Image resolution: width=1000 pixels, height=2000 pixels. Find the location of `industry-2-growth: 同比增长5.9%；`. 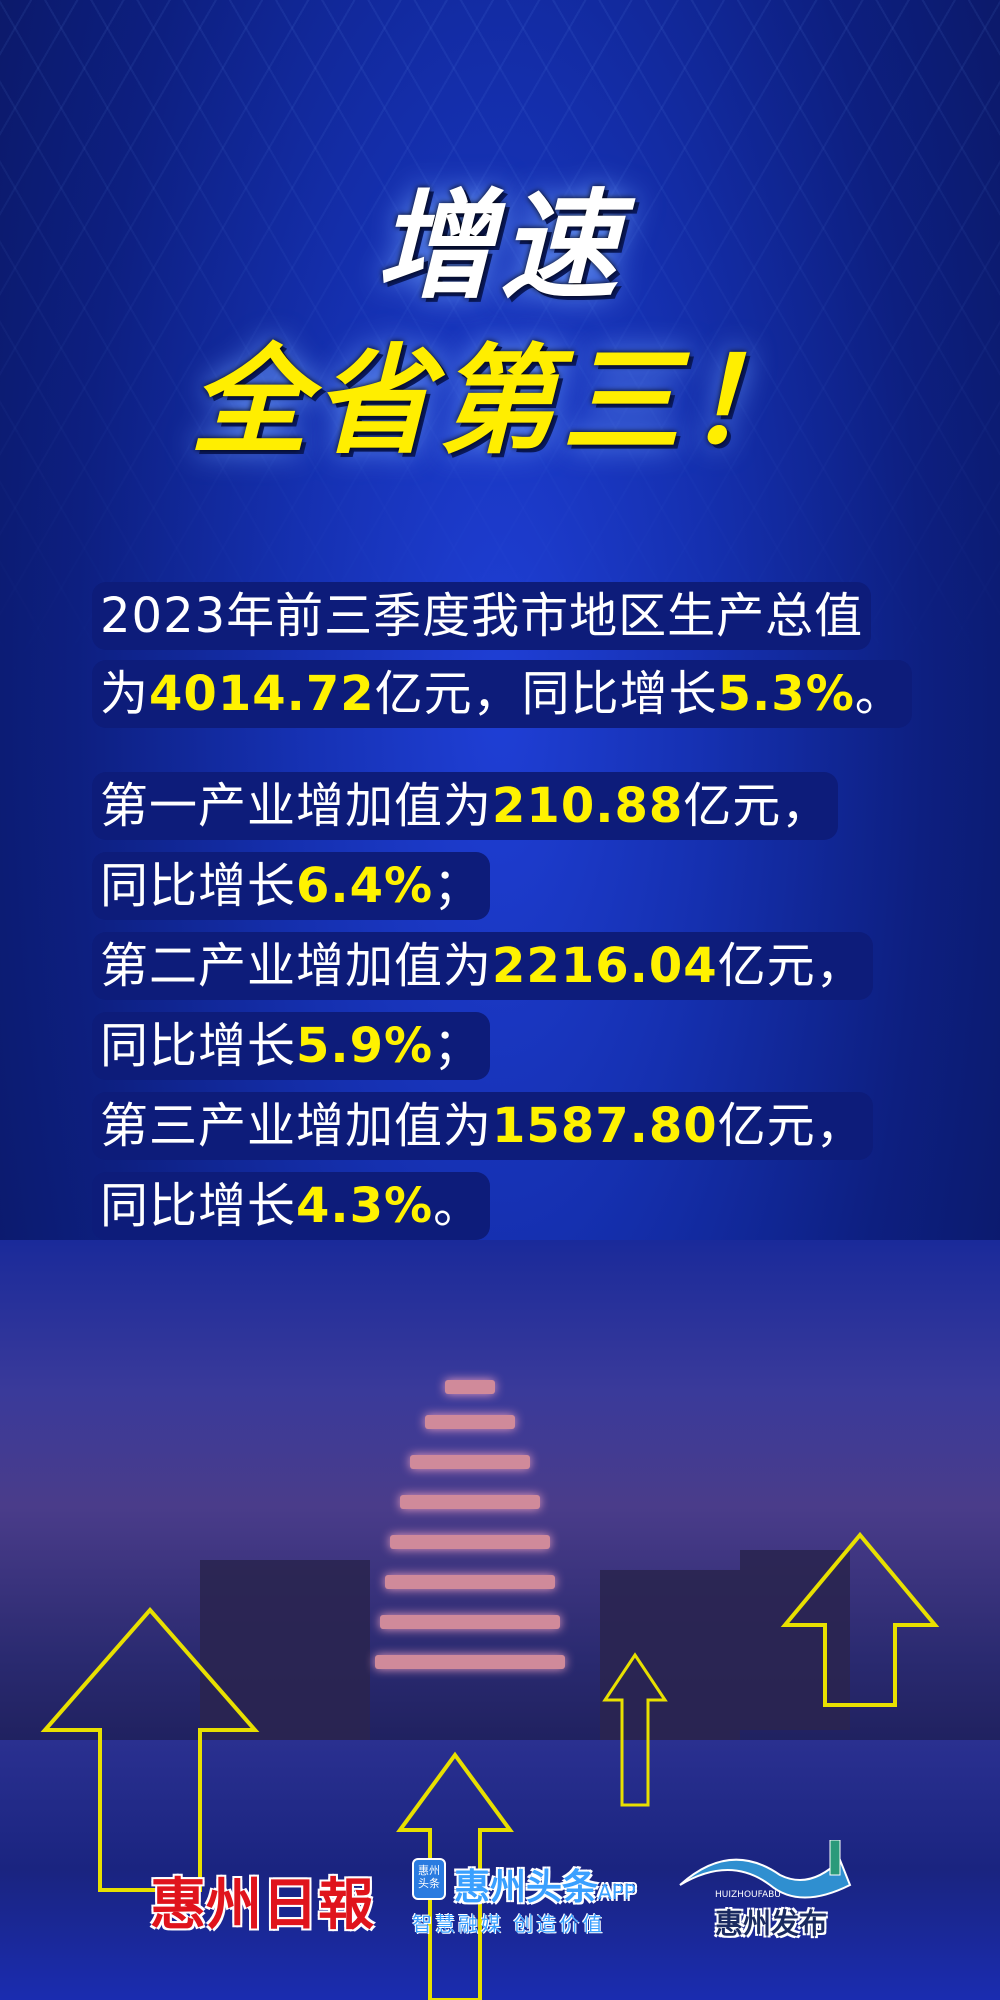

industry-2-growth: 同比增长5.9%； is located at coordinates (291, 1046).